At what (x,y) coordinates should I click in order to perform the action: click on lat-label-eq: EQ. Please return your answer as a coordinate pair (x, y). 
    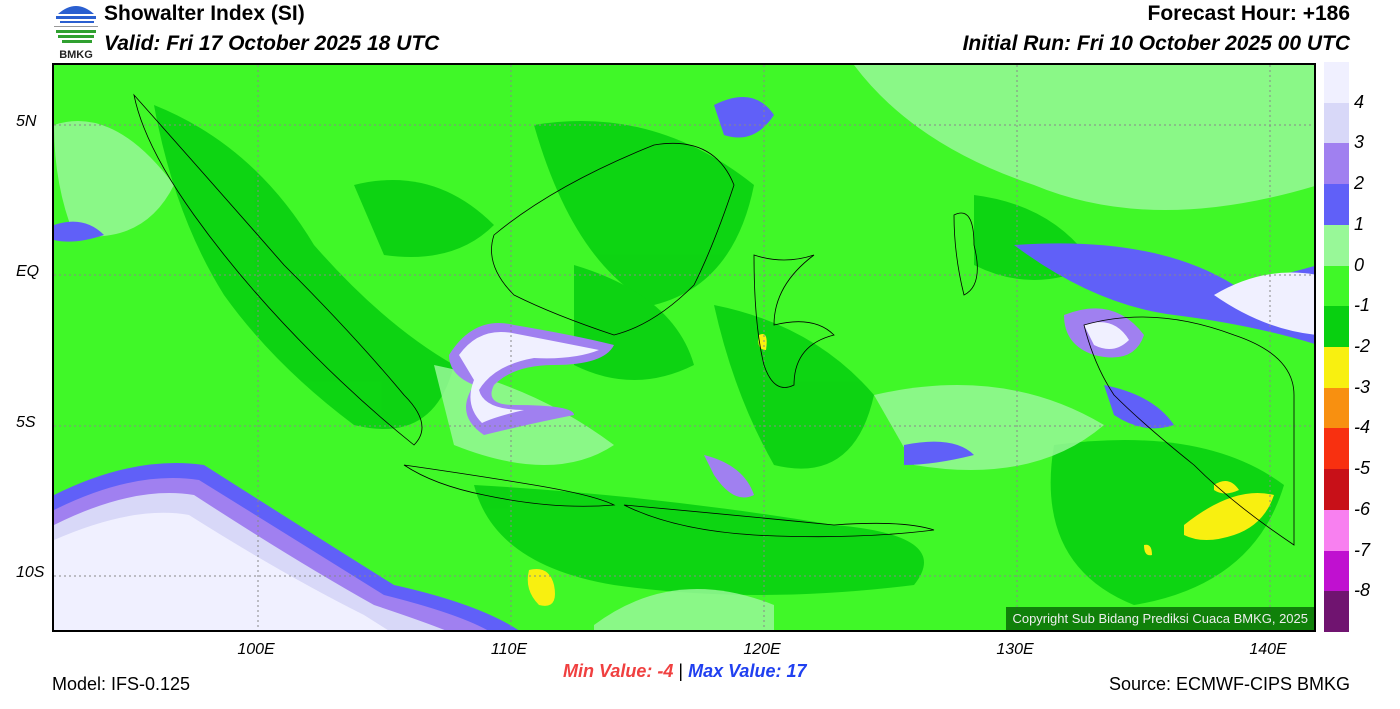
    Looking at the image, I should click on (28, 271).